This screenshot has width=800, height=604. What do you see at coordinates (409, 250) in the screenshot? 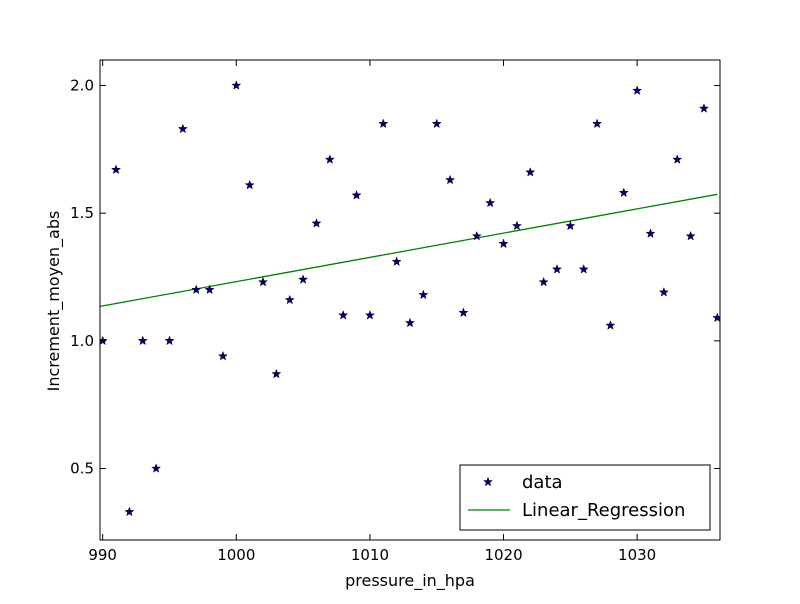
I see `series-line-linear-regression` at bounding box center [409, 250].